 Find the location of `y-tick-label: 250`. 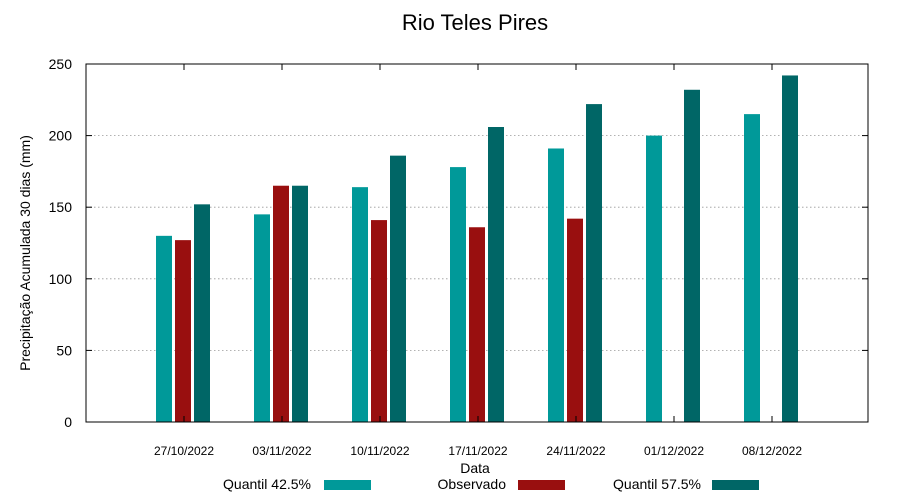

y-tick-label: 250 is located at coordinates (61, 64).